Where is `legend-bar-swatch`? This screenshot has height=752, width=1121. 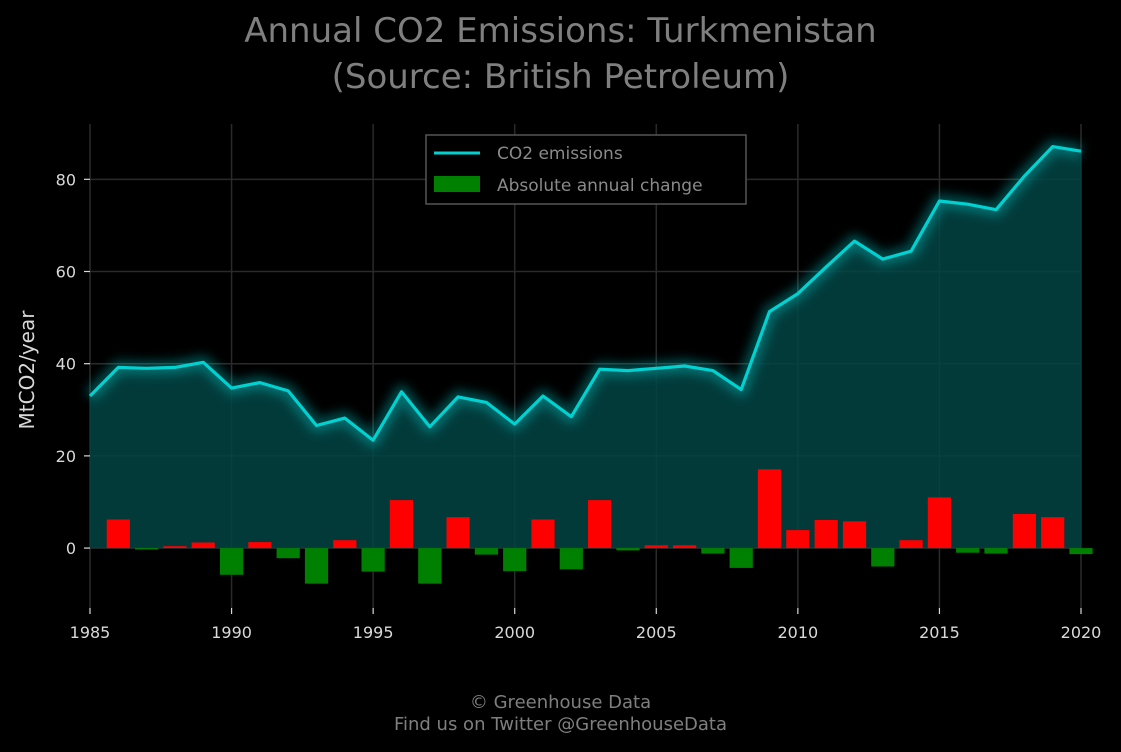 legend-bar-swatch is located at coordinates (457, 184).